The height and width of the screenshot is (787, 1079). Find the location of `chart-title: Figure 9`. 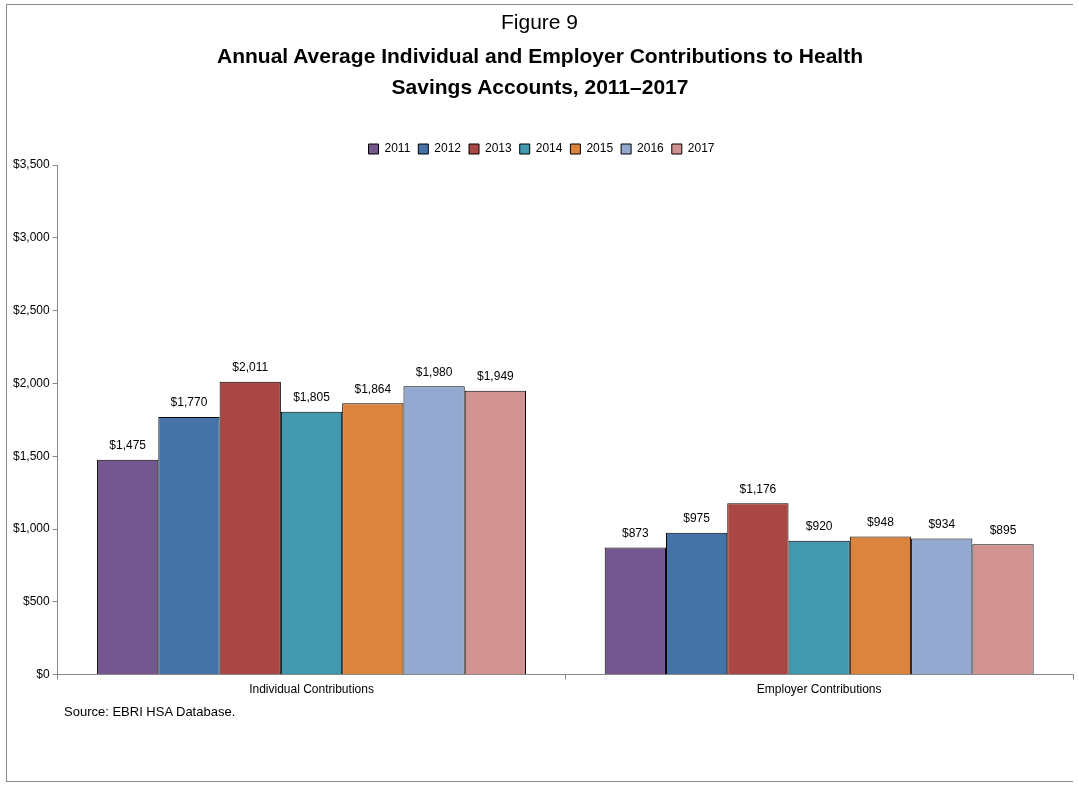

chart-title: Figure 9 is located at coordinates (539, 22).